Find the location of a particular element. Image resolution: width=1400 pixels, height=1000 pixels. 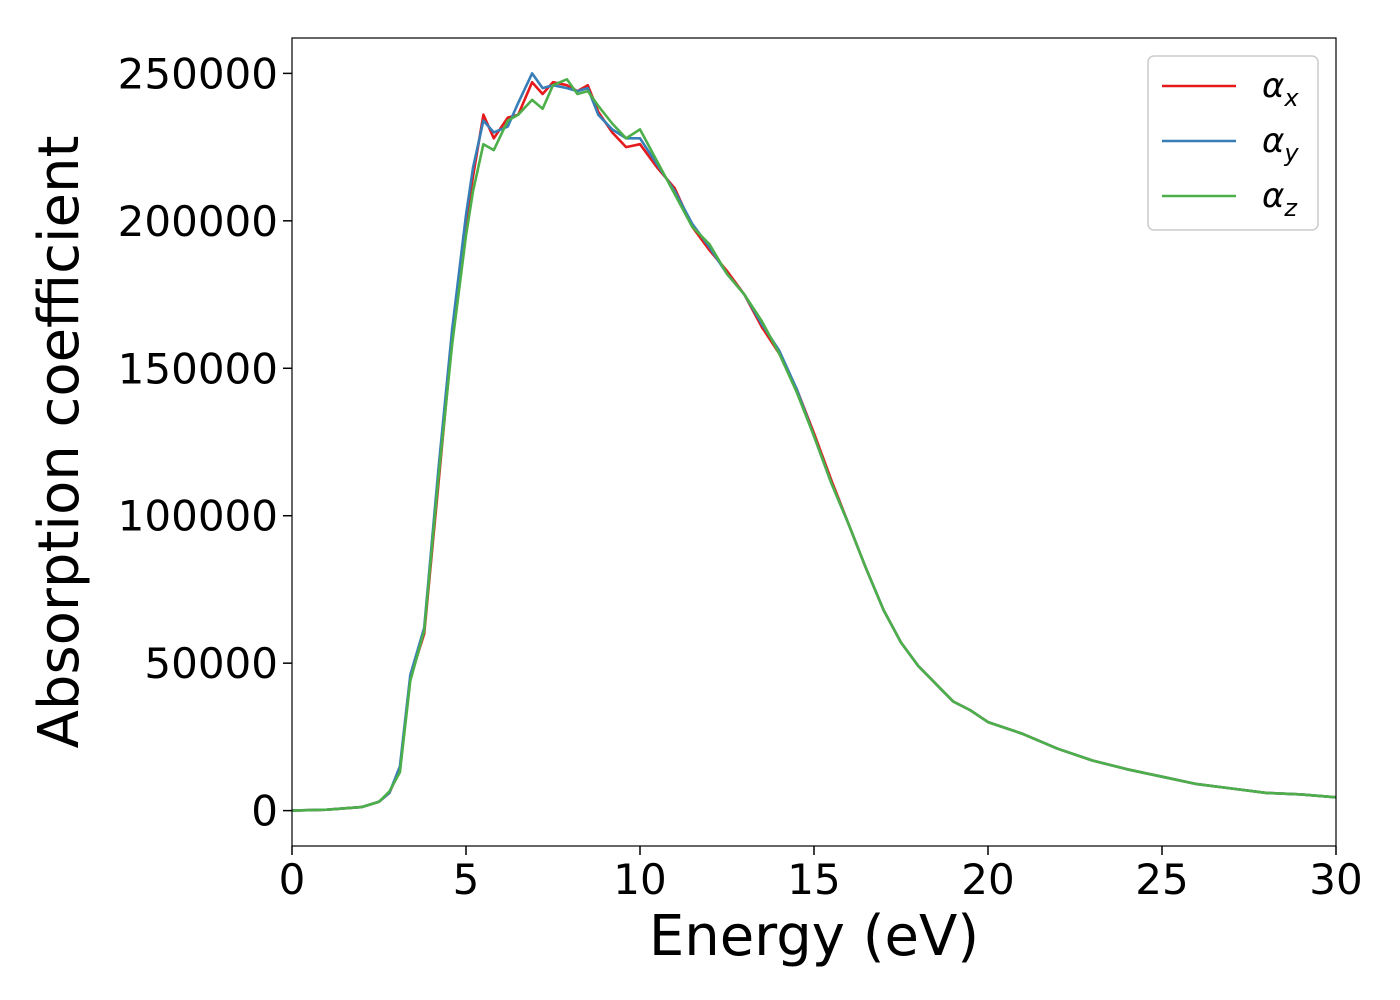

legend-box is located at coordinates (1233, 143).